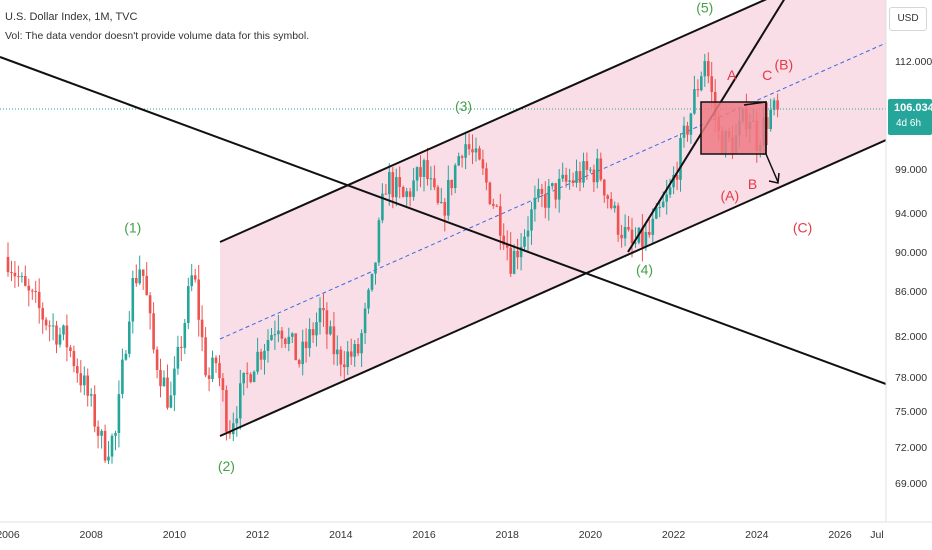 The height and width of the screenshot is (550, 932). Describe the element at coordinates (591, 535) in the screenshot. I see `time-tick-label: 2020` at that location.